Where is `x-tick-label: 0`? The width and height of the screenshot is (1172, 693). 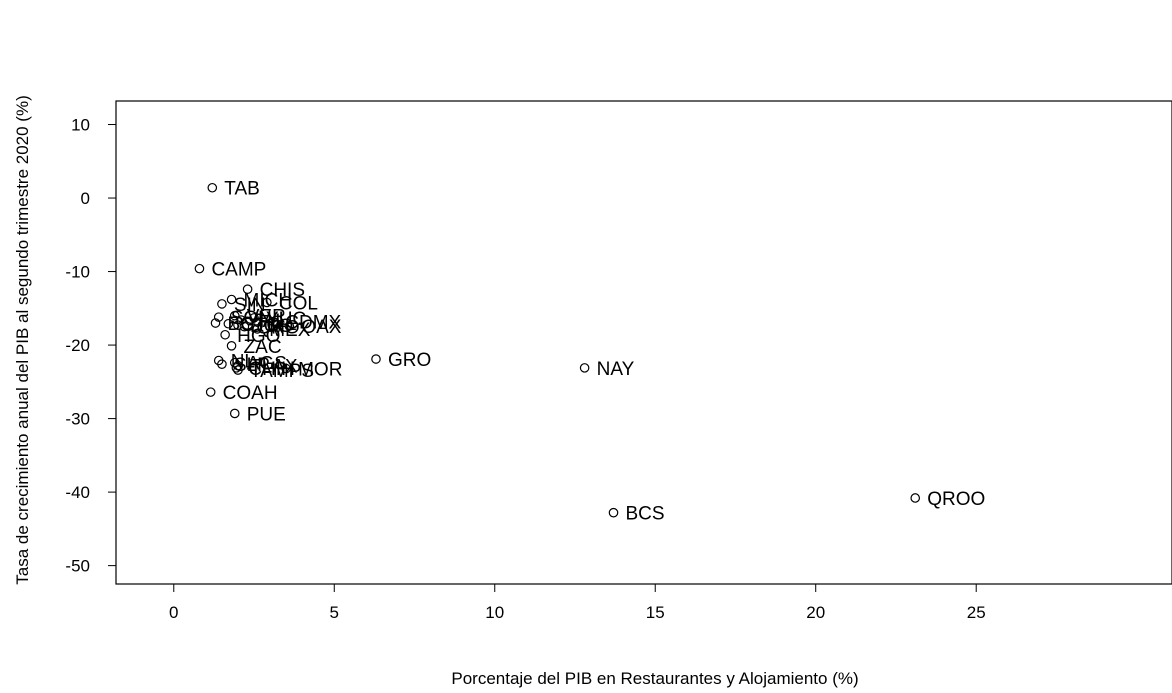
x-tick-label: 0 is located at coordinates (173, 612).